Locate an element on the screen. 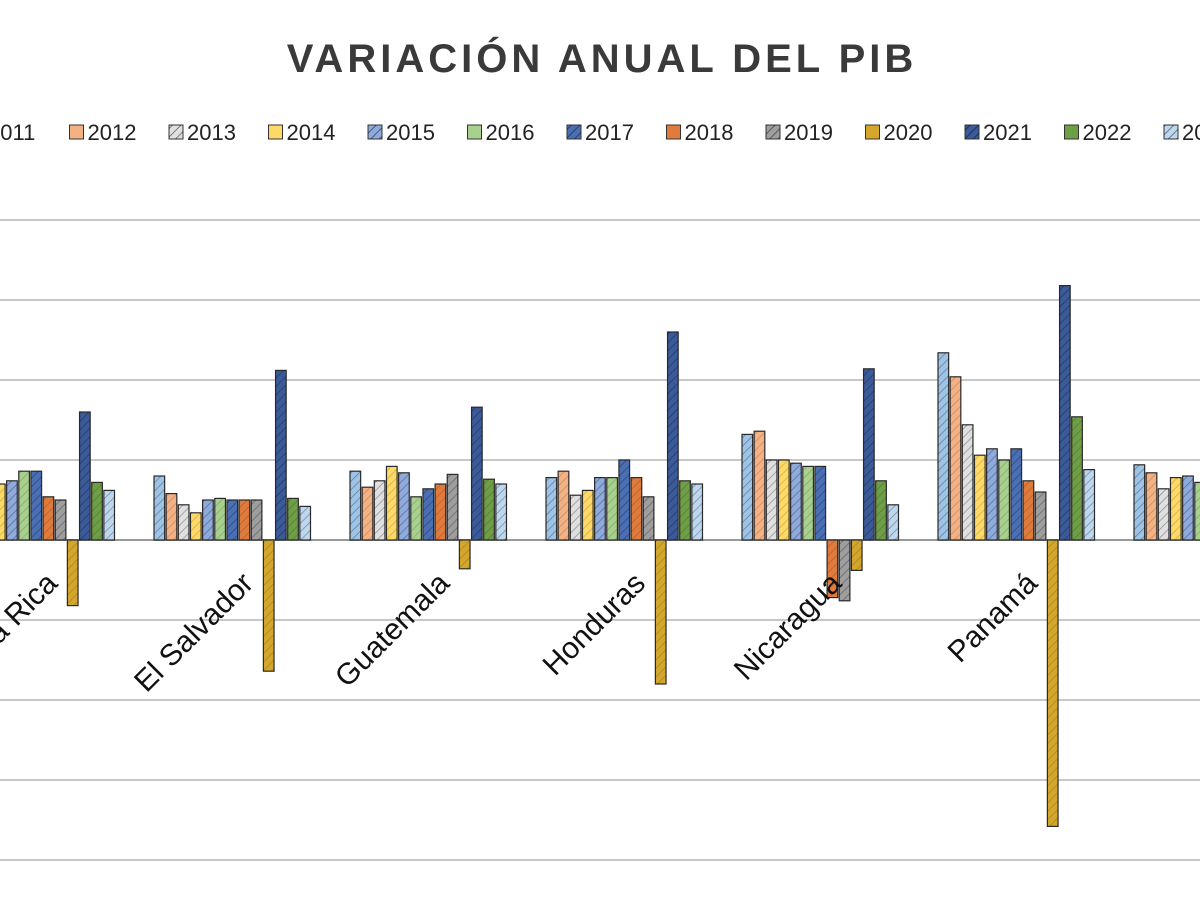 This screenshot has height=900, width=1200. legend-label: 2015 is located at coordinates (410, 132).